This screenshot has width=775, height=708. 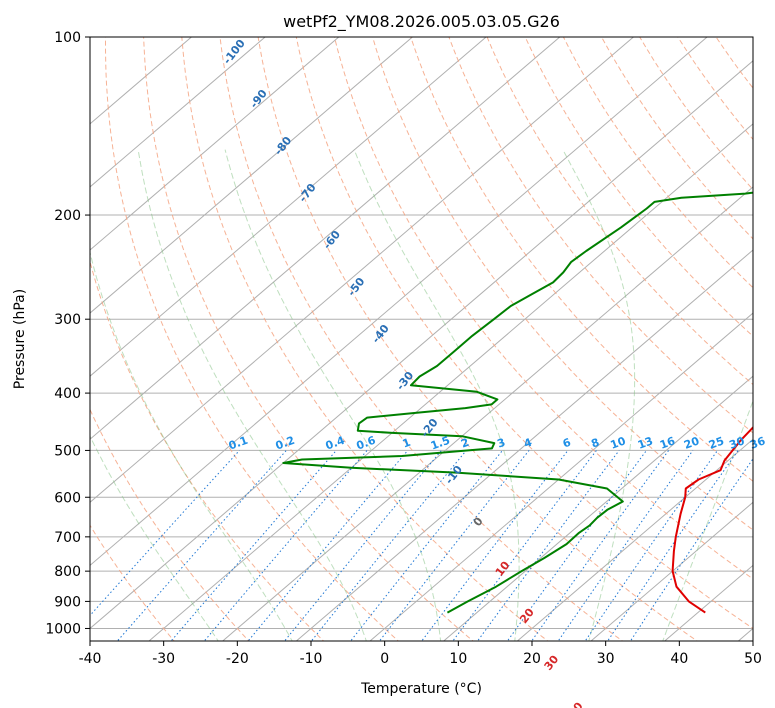 What do you see at coordinates (532, 659) in the screenshot?
I see `x-tick-label: 20` at bounding box center [532, 659].